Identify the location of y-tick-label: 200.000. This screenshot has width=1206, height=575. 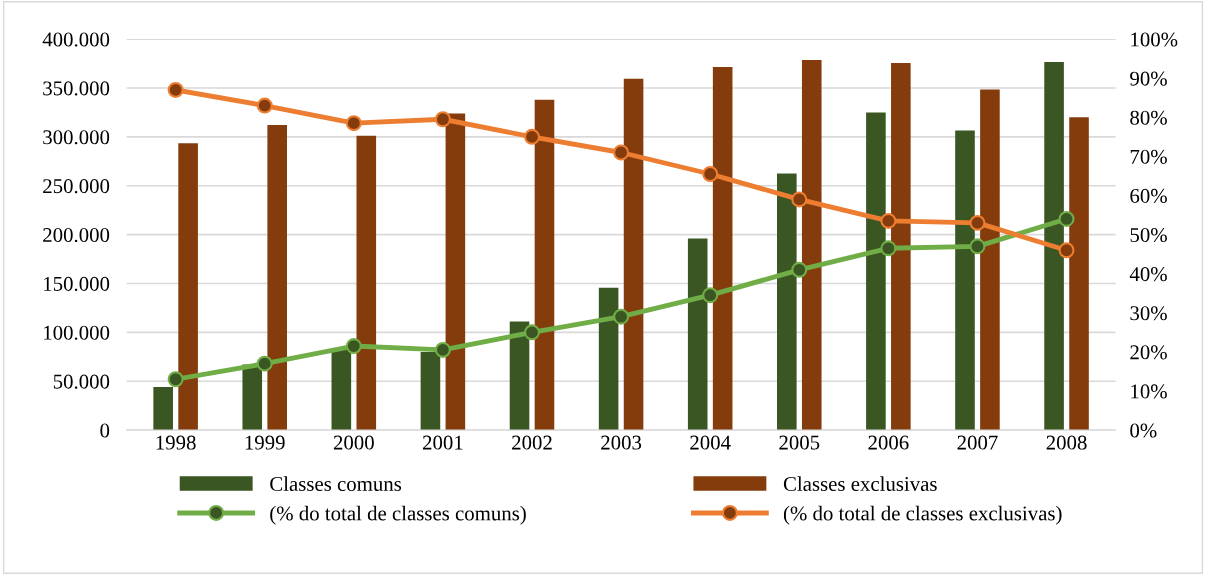
(76, 235).